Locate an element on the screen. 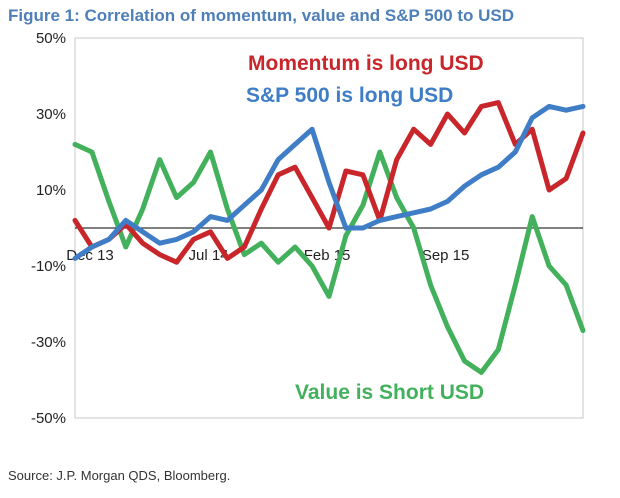  y-axis-ticks: 50% 30% 10% -10% -30% -50% is located at coordinates (48, 228).